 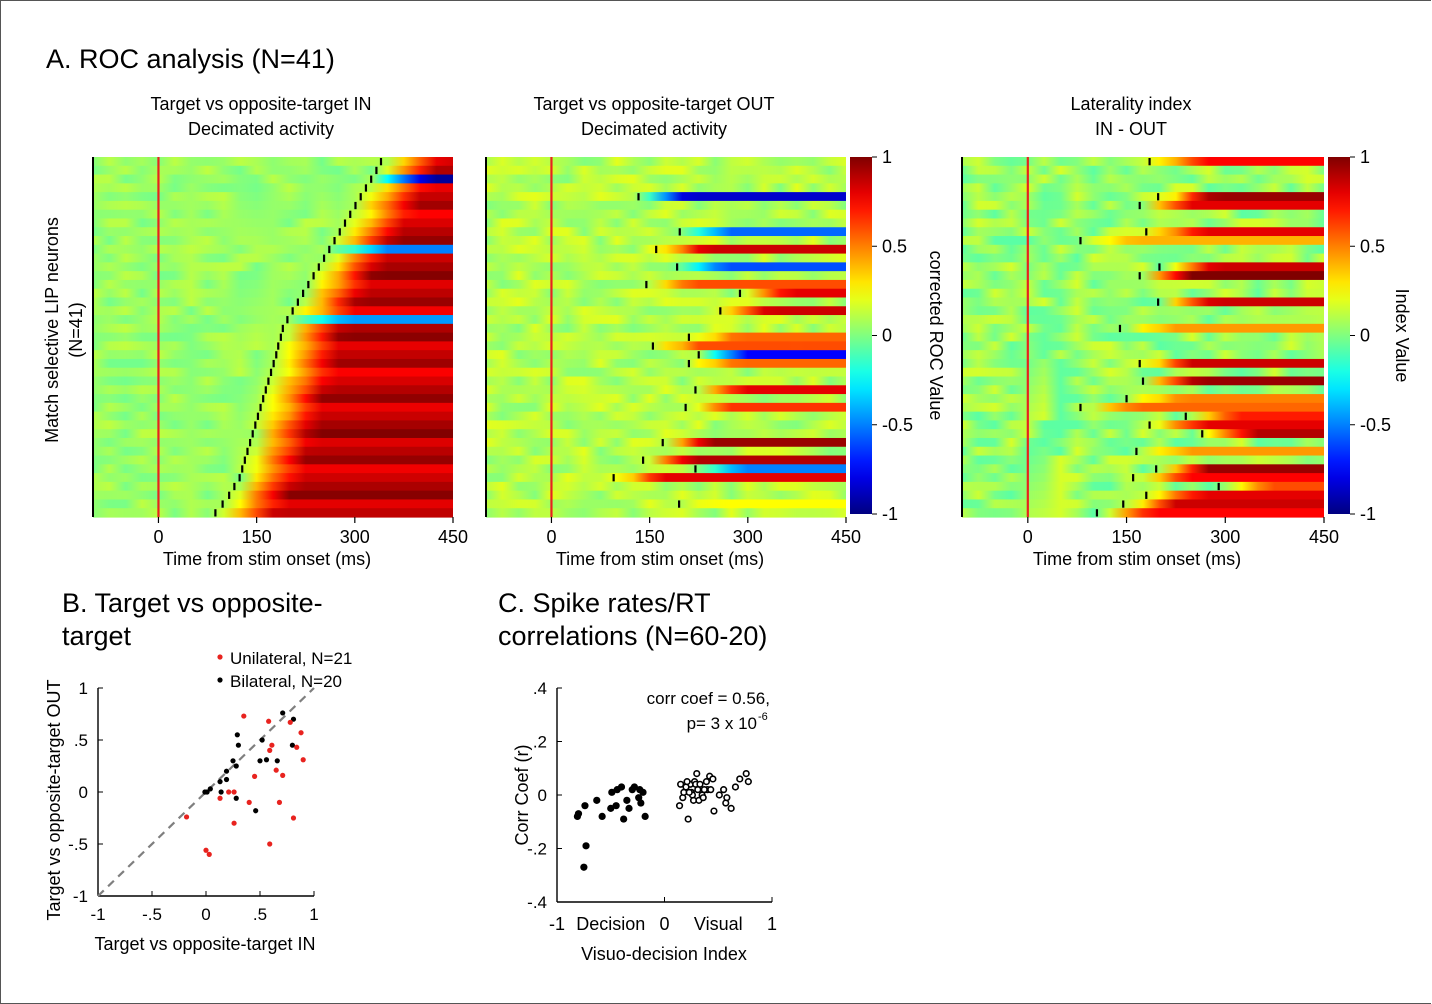 What do you see at coordinates (261, 129) in the screenshot?
I see `heatmap-title-line2: Decimated activity` at bounding box center [261, 129].